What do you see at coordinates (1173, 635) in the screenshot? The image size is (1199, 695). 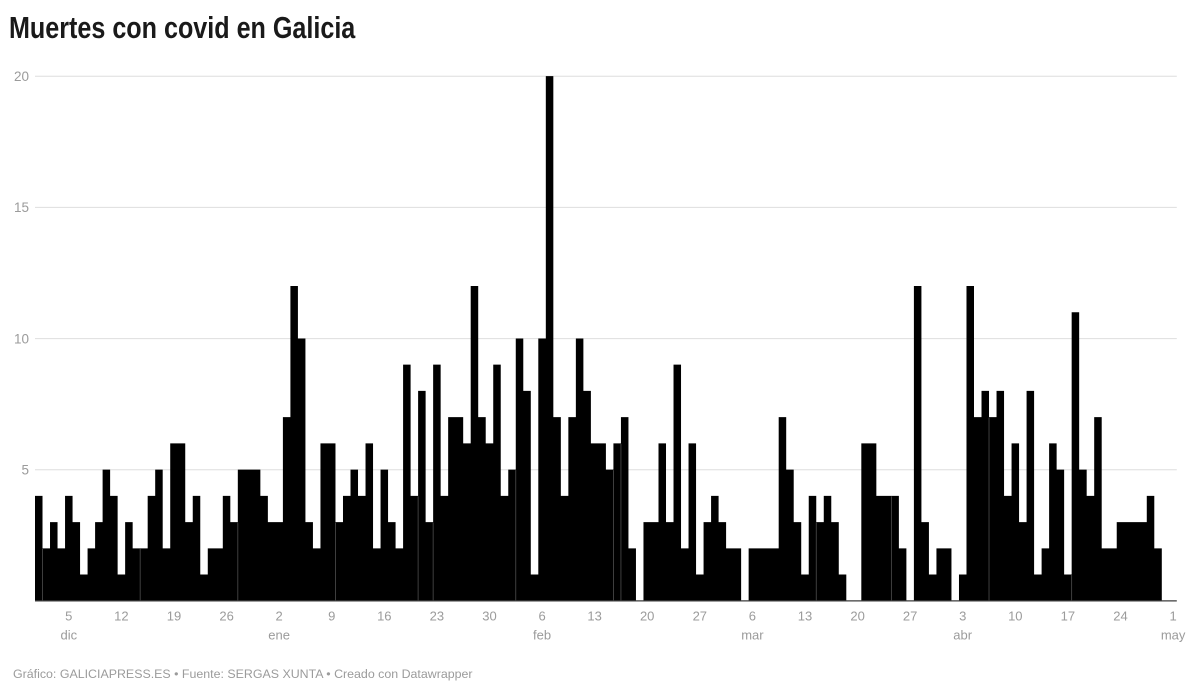 I see `svg-text: may` at bounding box center [1173, 635].